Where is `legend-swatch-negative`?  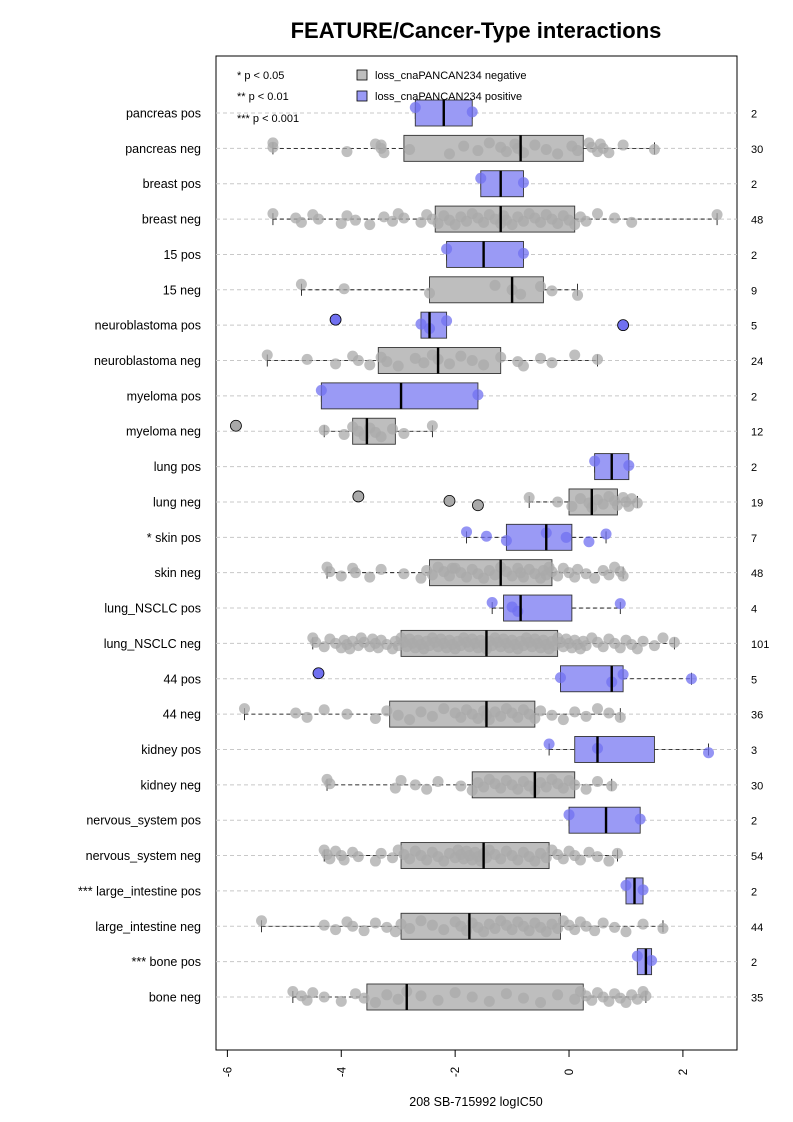
legend-swatch-negative is located at coordinates (362, 75).